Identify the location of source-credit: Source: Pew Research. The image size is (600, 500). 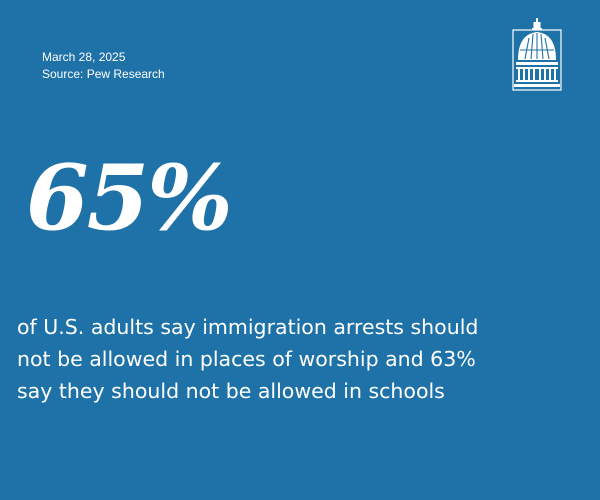
(103, 74).